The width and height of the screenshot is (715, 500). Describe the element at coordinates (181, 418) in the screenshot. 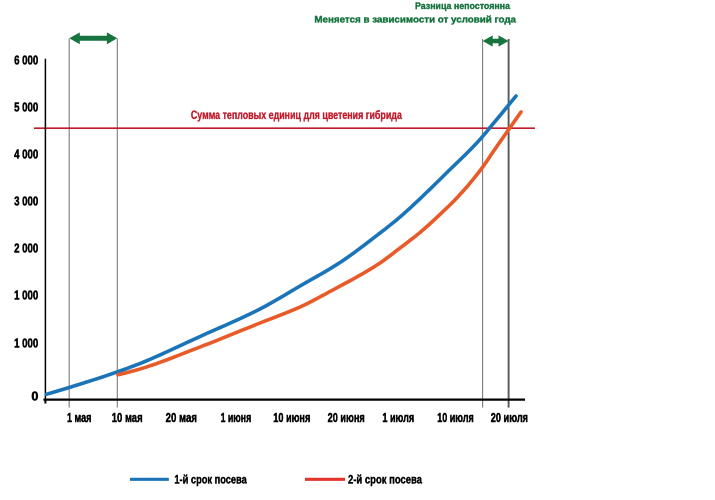

I see `svg-text: 20 мая` at that location.